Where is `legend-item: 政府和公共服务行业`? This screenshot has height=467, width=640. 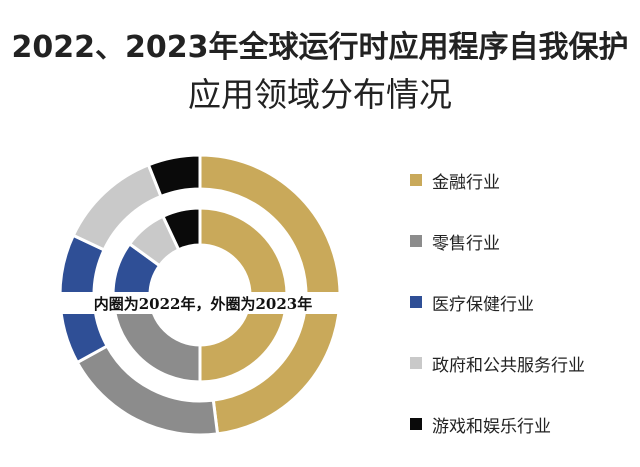 legend-item: 政府和公共服务行业 is located at coordinates (497, 363).